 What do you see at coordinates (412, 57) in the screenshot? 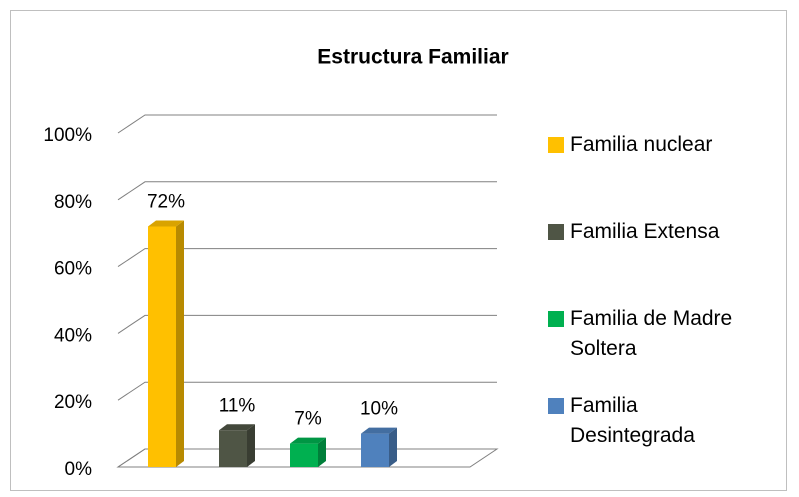
I see `chart-title: Estructura Familiar` at bounding box center [412, 57].